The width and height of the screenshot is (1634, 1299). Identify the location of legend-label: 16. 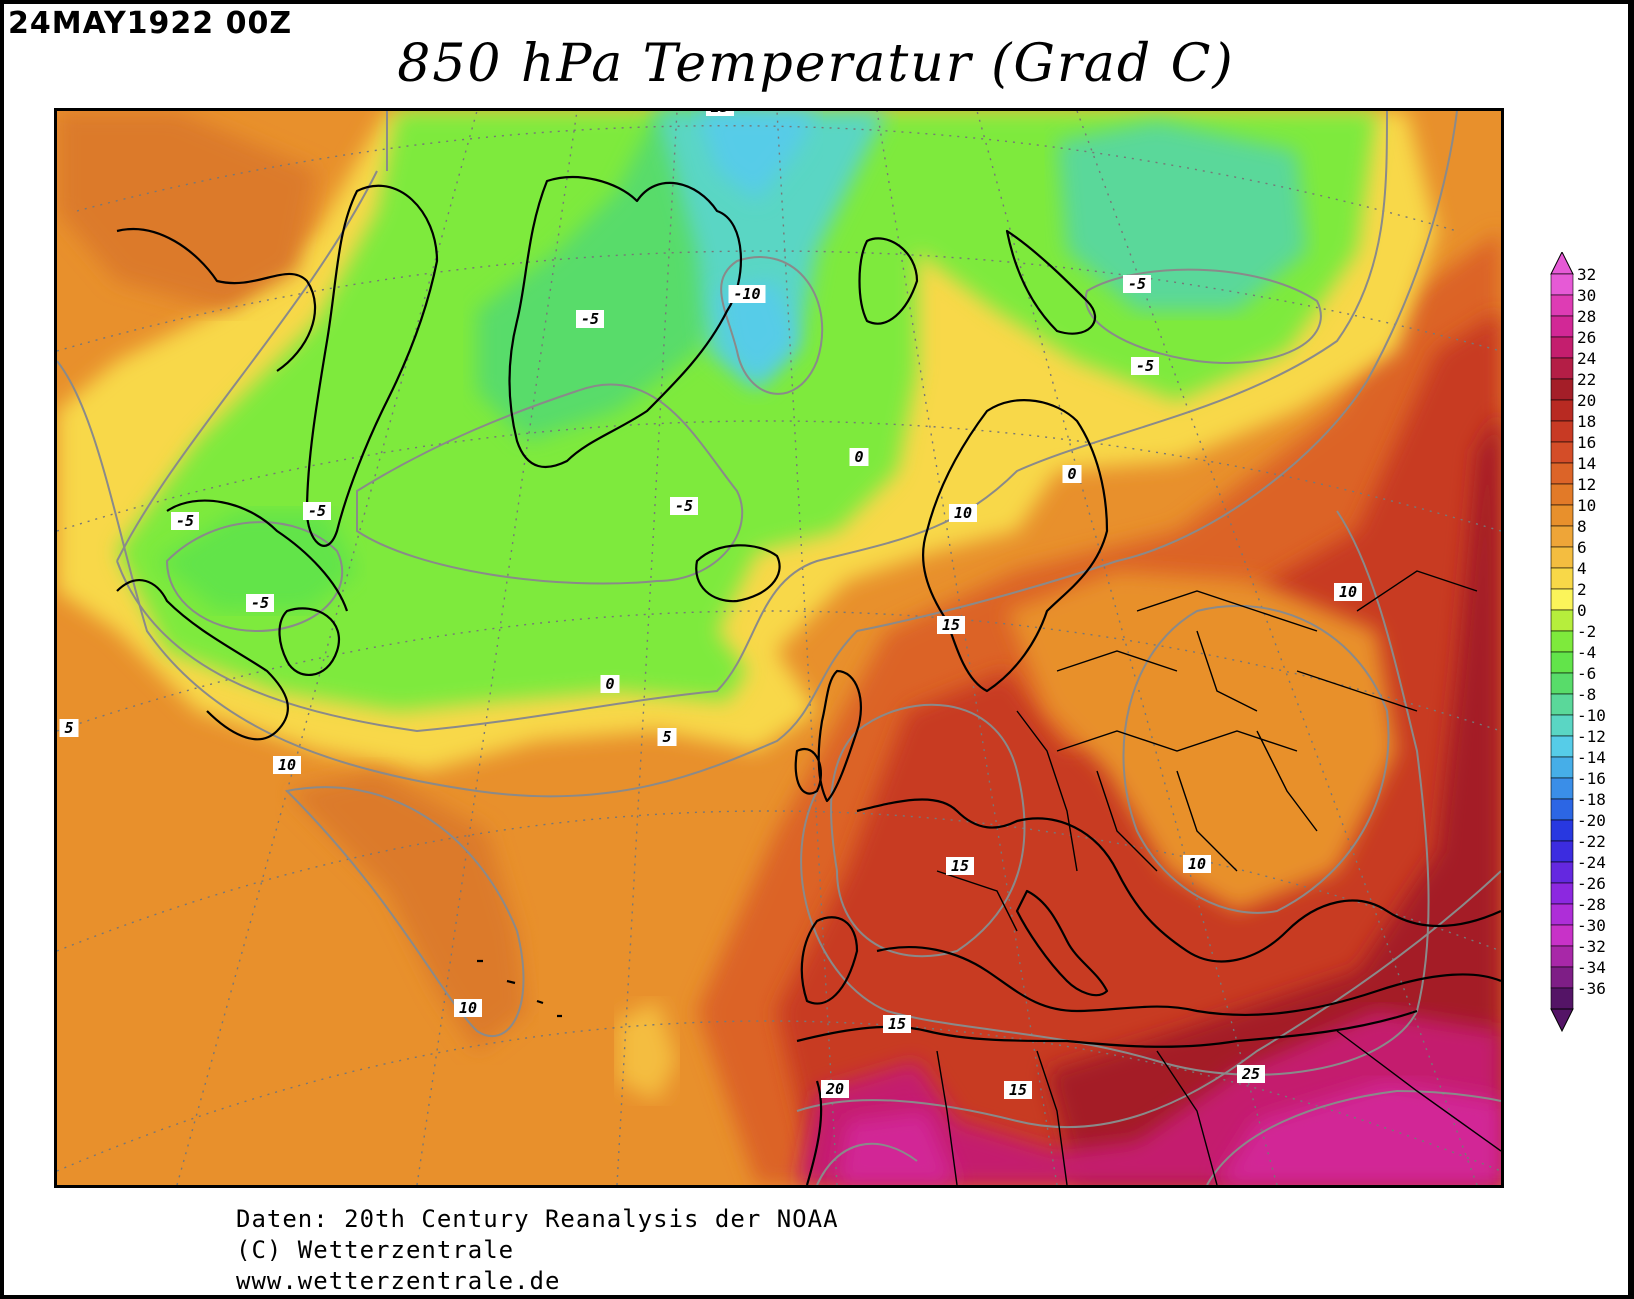
(1586, 442).